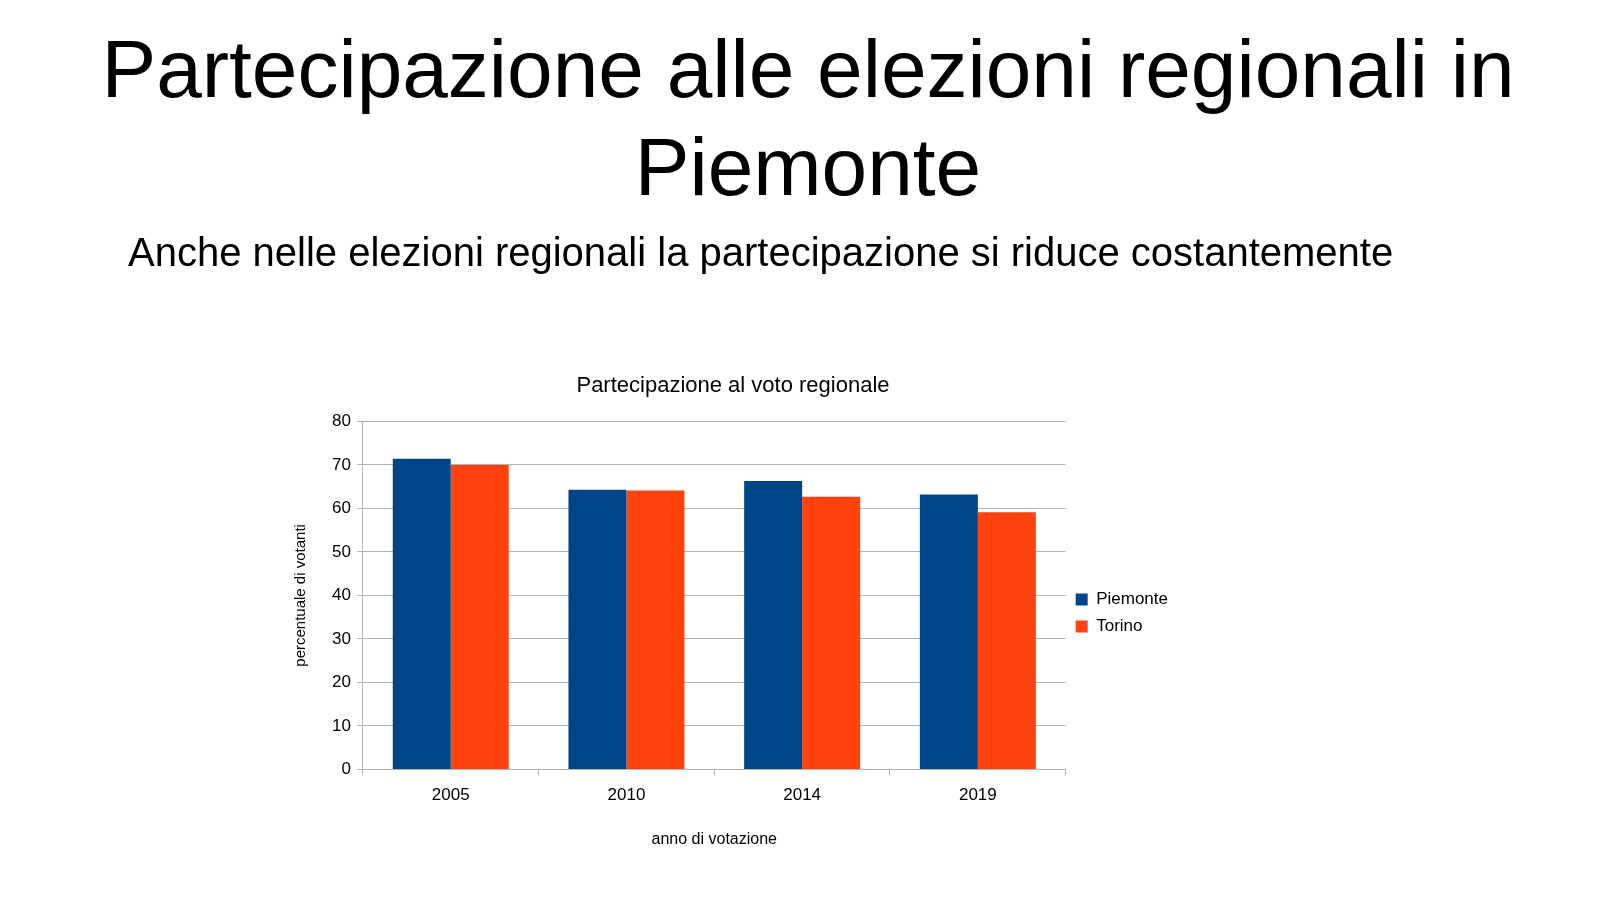  I want to click on x-axis-title: anno di votazione, so click(714, 838).